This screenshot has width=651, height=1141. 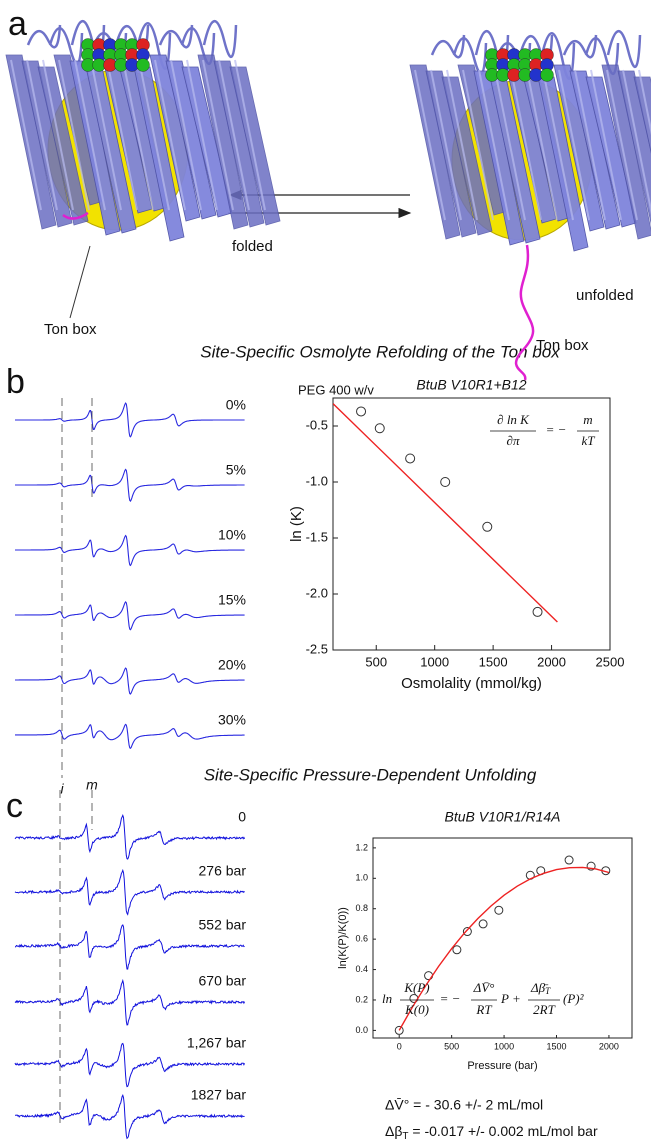 I want to click on equation-part: P +, so click(x=510, y=998).